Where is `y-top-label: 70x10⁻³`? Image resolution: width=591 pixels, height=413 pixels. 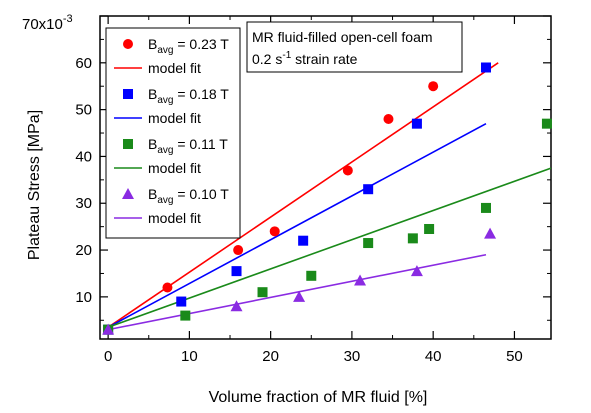 y-top-label: 70x10⁻³ is located at coordinates (47, 23).